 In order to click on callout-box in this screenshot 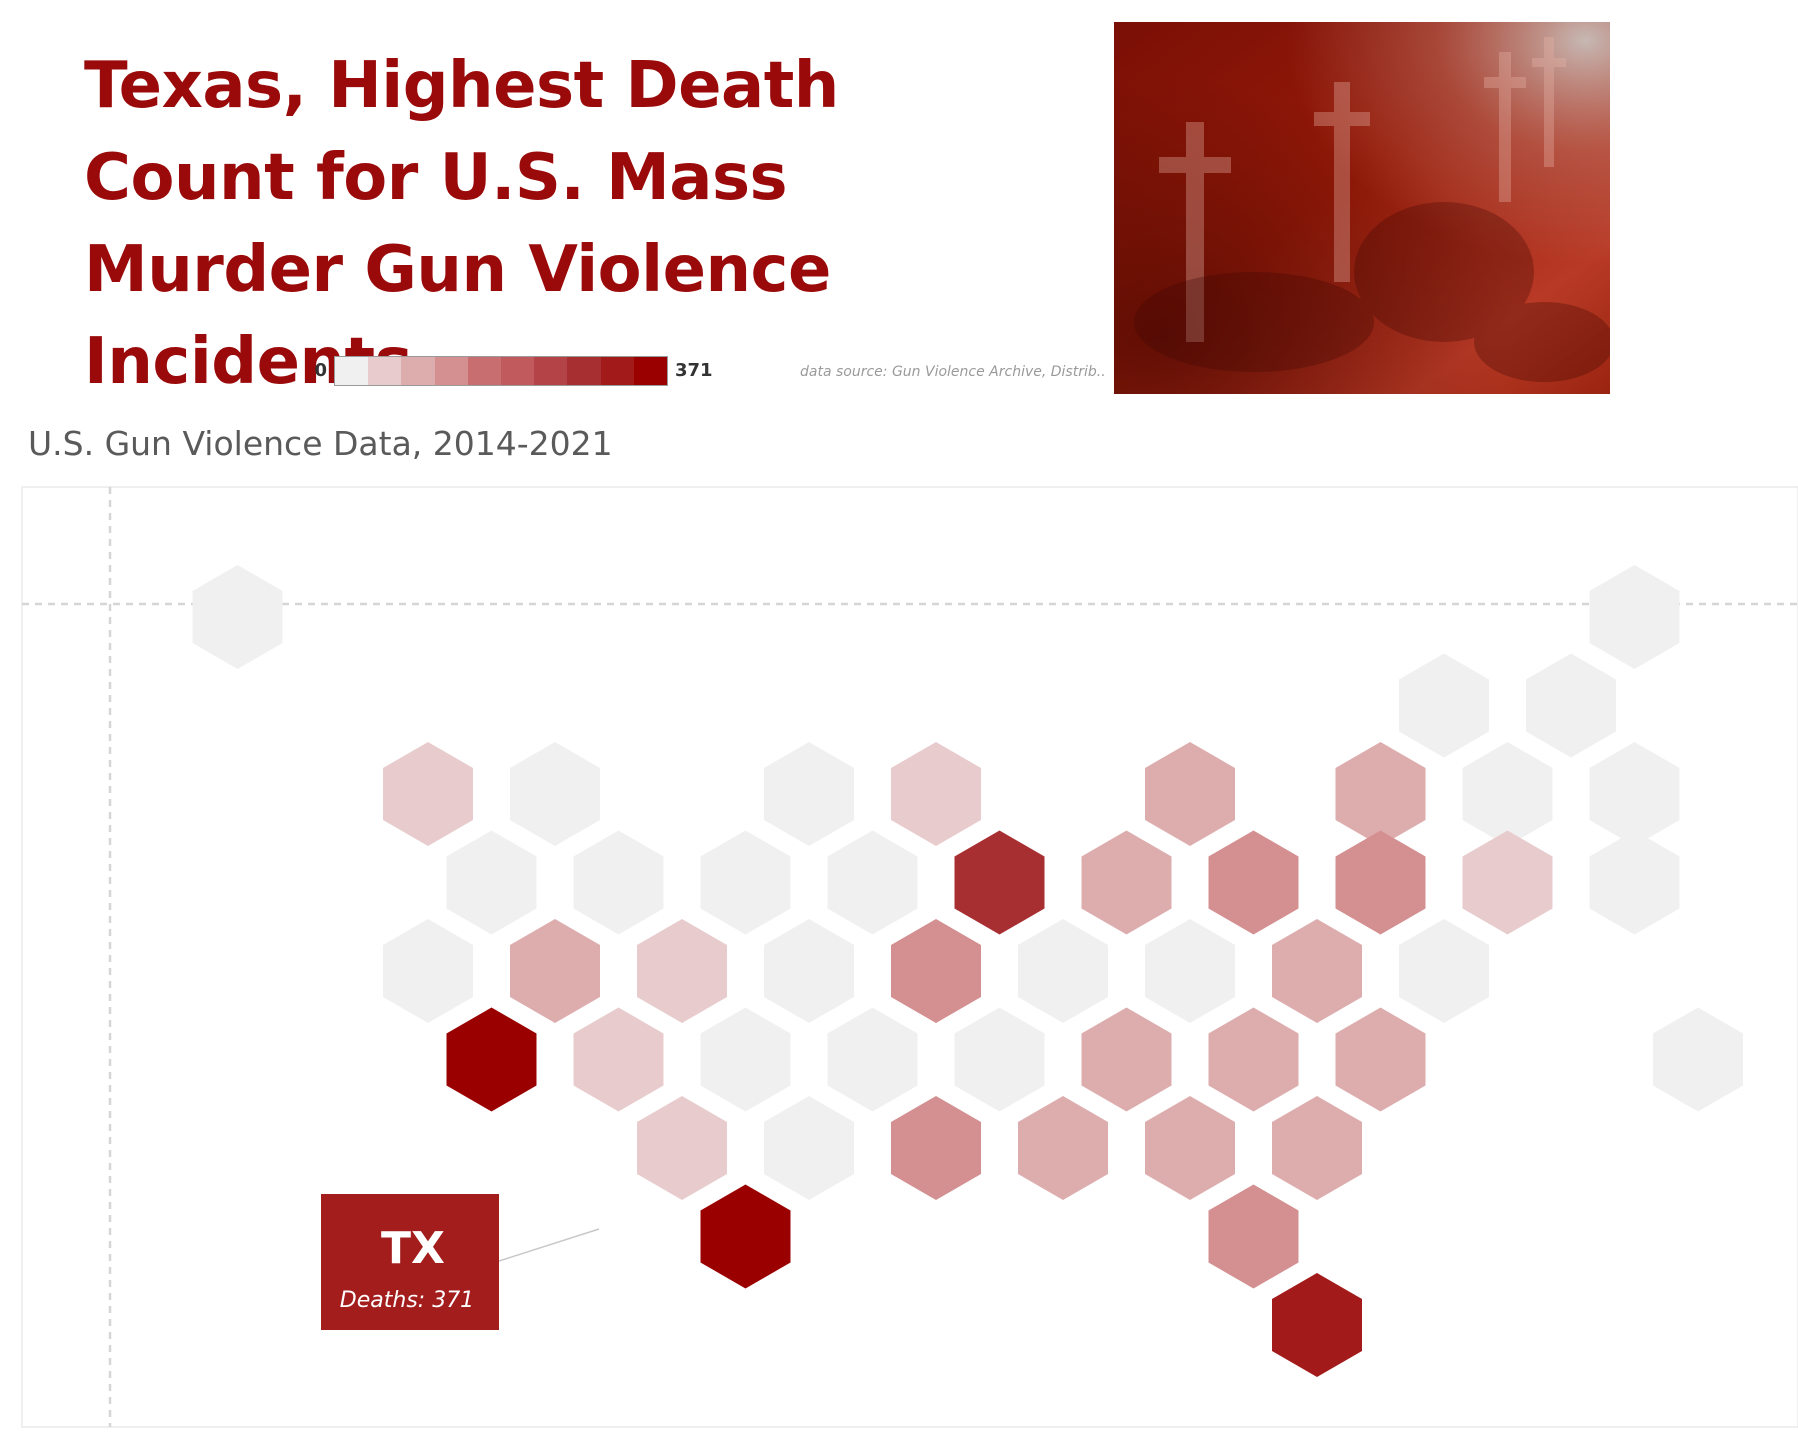, I will do `click(410, 1262)`.